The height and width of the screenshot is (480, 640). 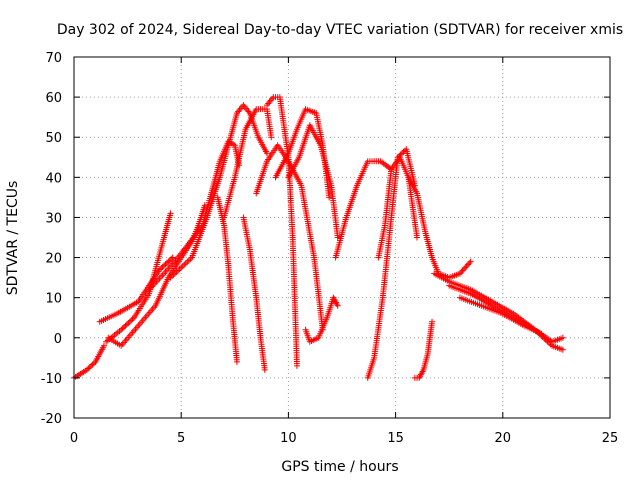 What do you see at coordinates (248, 163) in the screenshot?
I see `data-series-sat-h` at bounding box center [248, 163].